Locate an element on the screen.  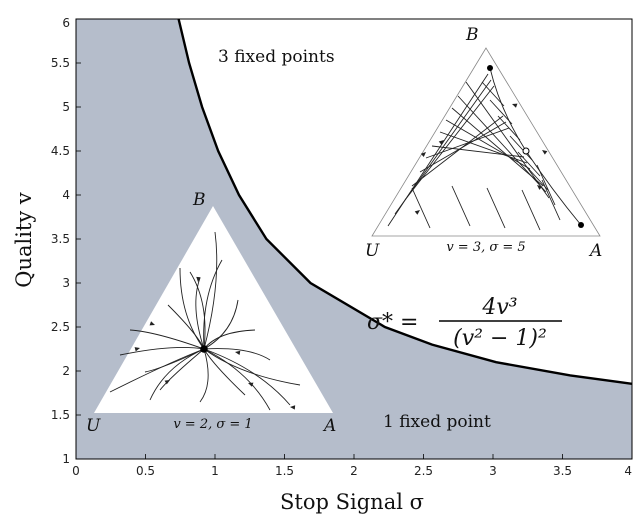
trajectories is located at coordinates (484, 149).